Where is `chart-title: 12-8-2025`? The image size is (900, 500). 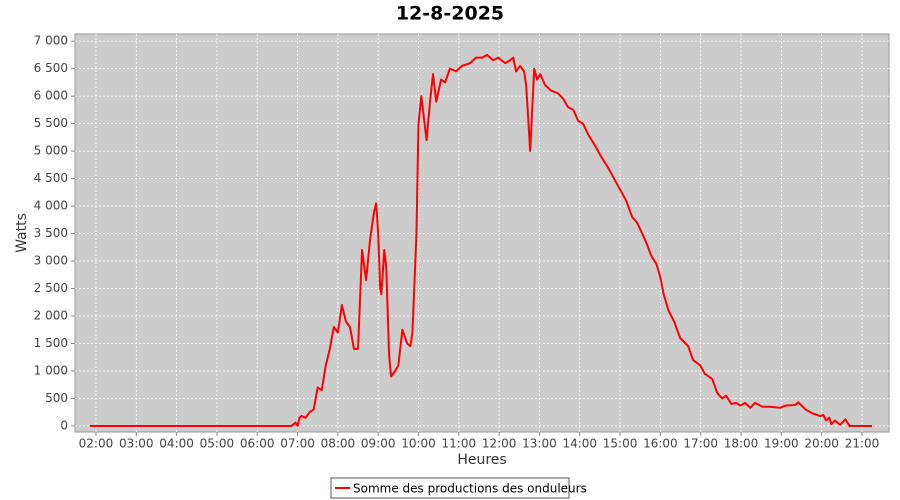 chart-title: 12-8-2025 is located at coordinates (450, 14).